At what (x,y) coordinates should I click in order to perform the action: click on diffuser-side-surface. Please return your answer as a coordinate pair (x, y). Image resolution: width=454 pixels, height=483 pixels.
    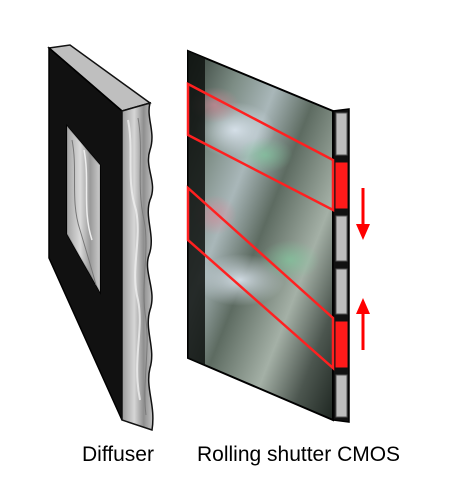
    Looking at the image, I should click on (137, 266).